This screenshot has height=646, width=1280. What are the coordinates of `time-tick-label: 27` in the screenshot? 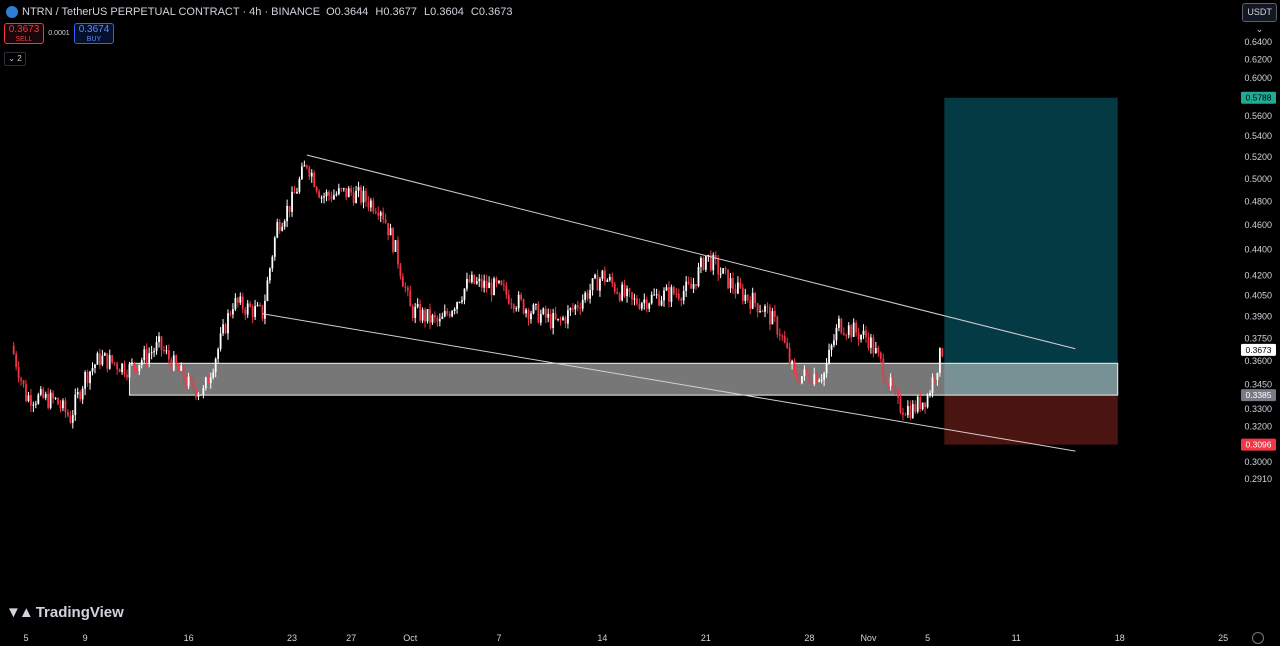 It's located at (351, 638).